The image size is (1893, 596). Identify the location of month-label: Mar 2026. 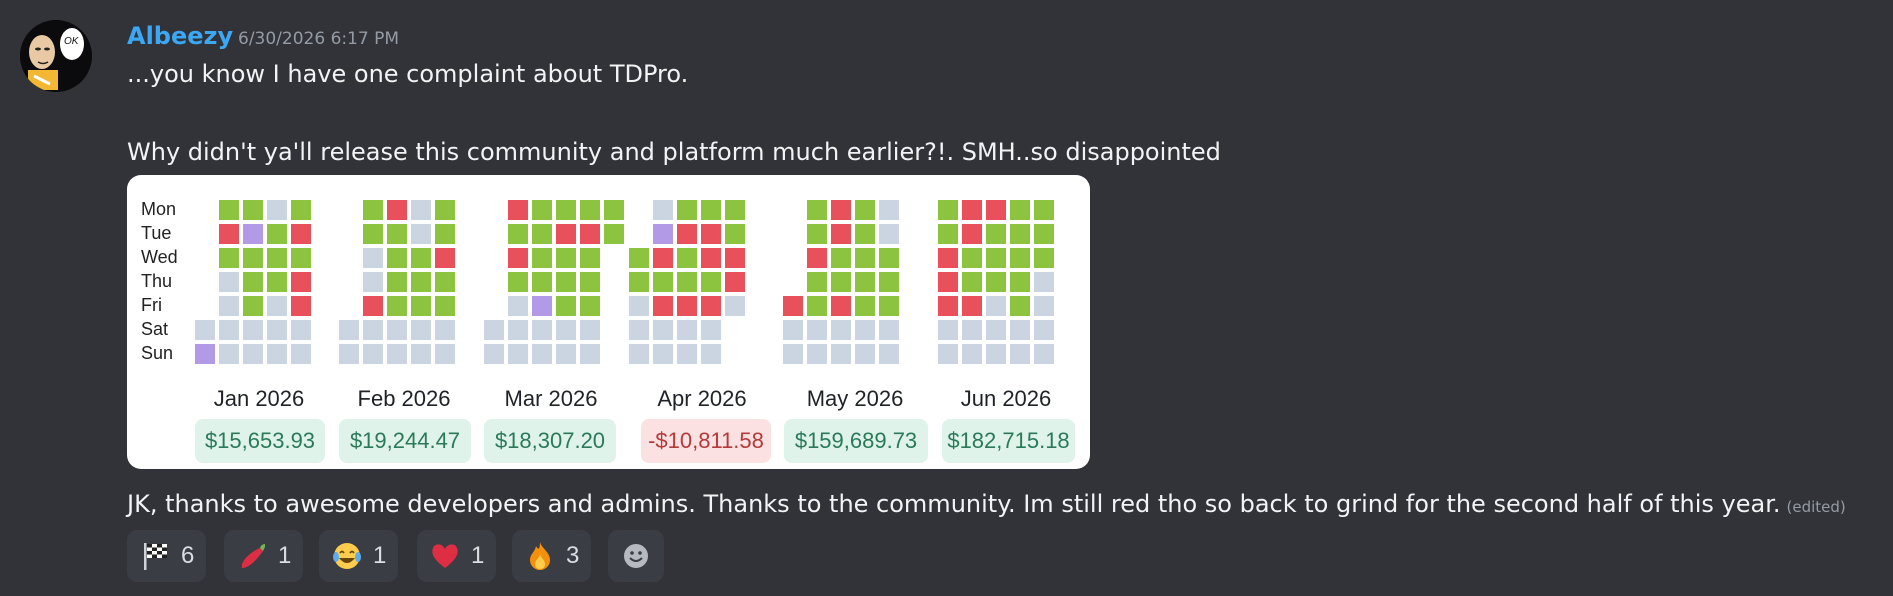
(551, 398).